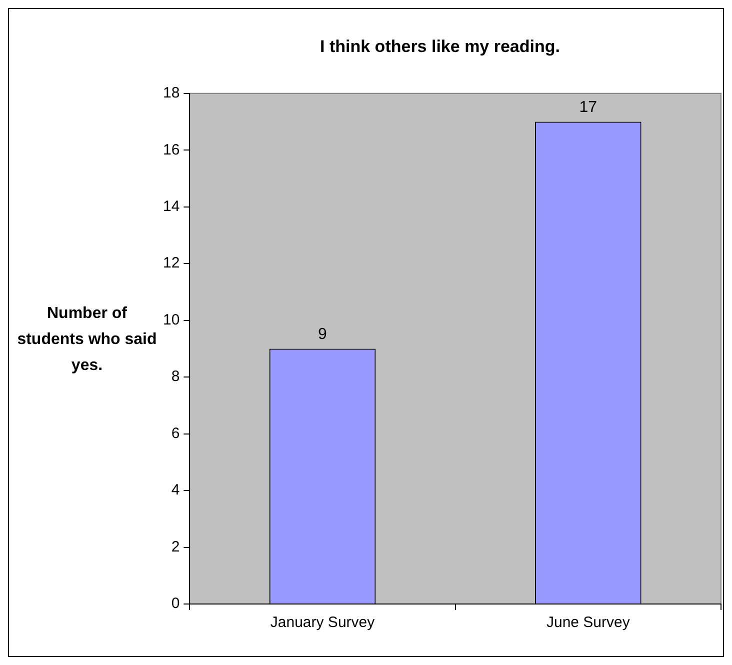 The image size is (732, 665). Describe the element at coordinates (588, 107) in the screenshot. I see `data-label: 17` at that location.